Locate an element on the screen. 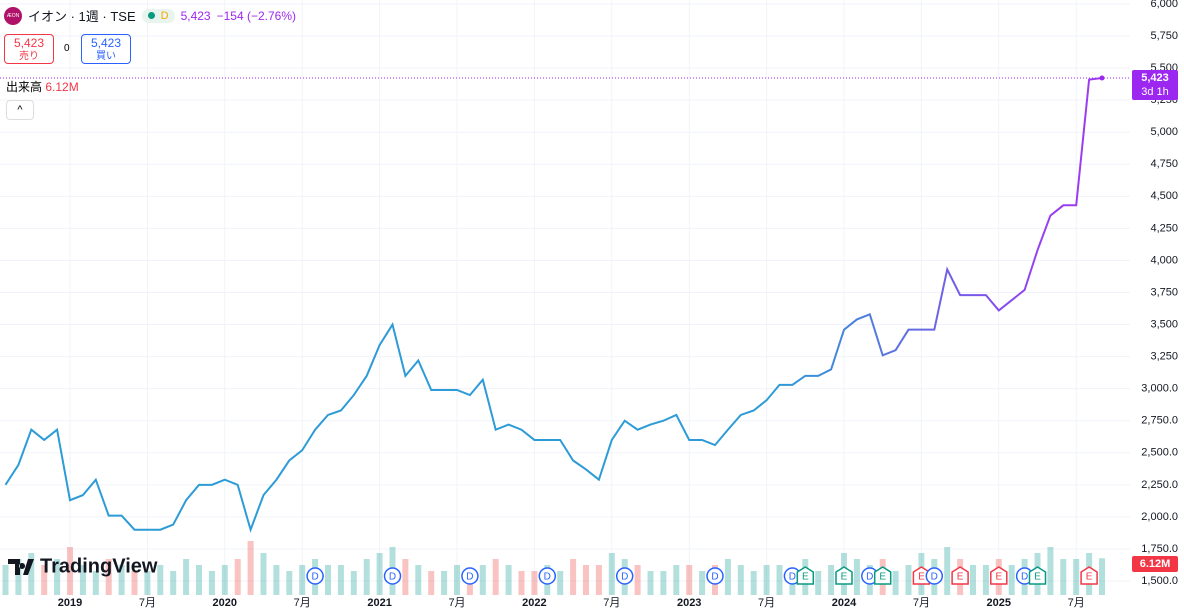 Image resolution: width=1184 pixels, height=616 pixels. y-tick-label: 4,500 is located at coordinates (1164, 196).